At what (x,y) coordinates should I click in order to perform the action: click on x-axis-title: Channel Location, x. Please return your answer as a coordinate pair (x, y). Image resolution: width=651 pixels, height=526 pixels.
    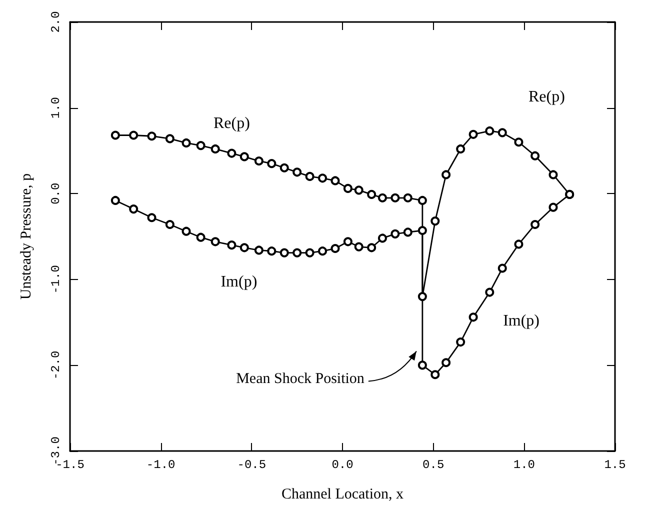
    Looking at the image, I should click on (342, 494).